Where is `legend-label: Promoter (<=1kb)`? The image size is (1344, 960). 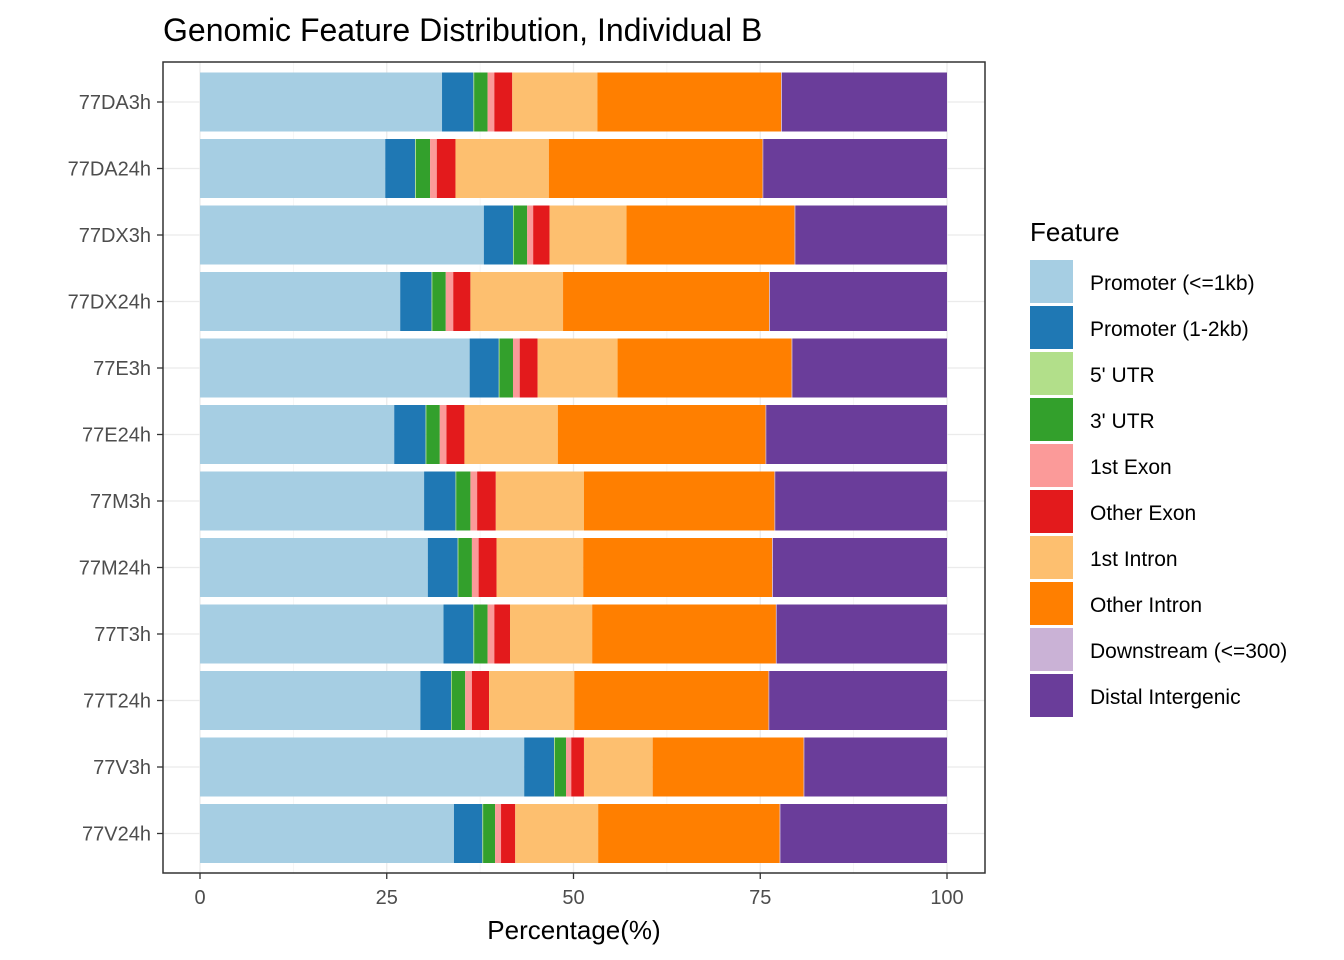
legend-label: Promoter (<=1kb) is located at coordinates (1172, 283).